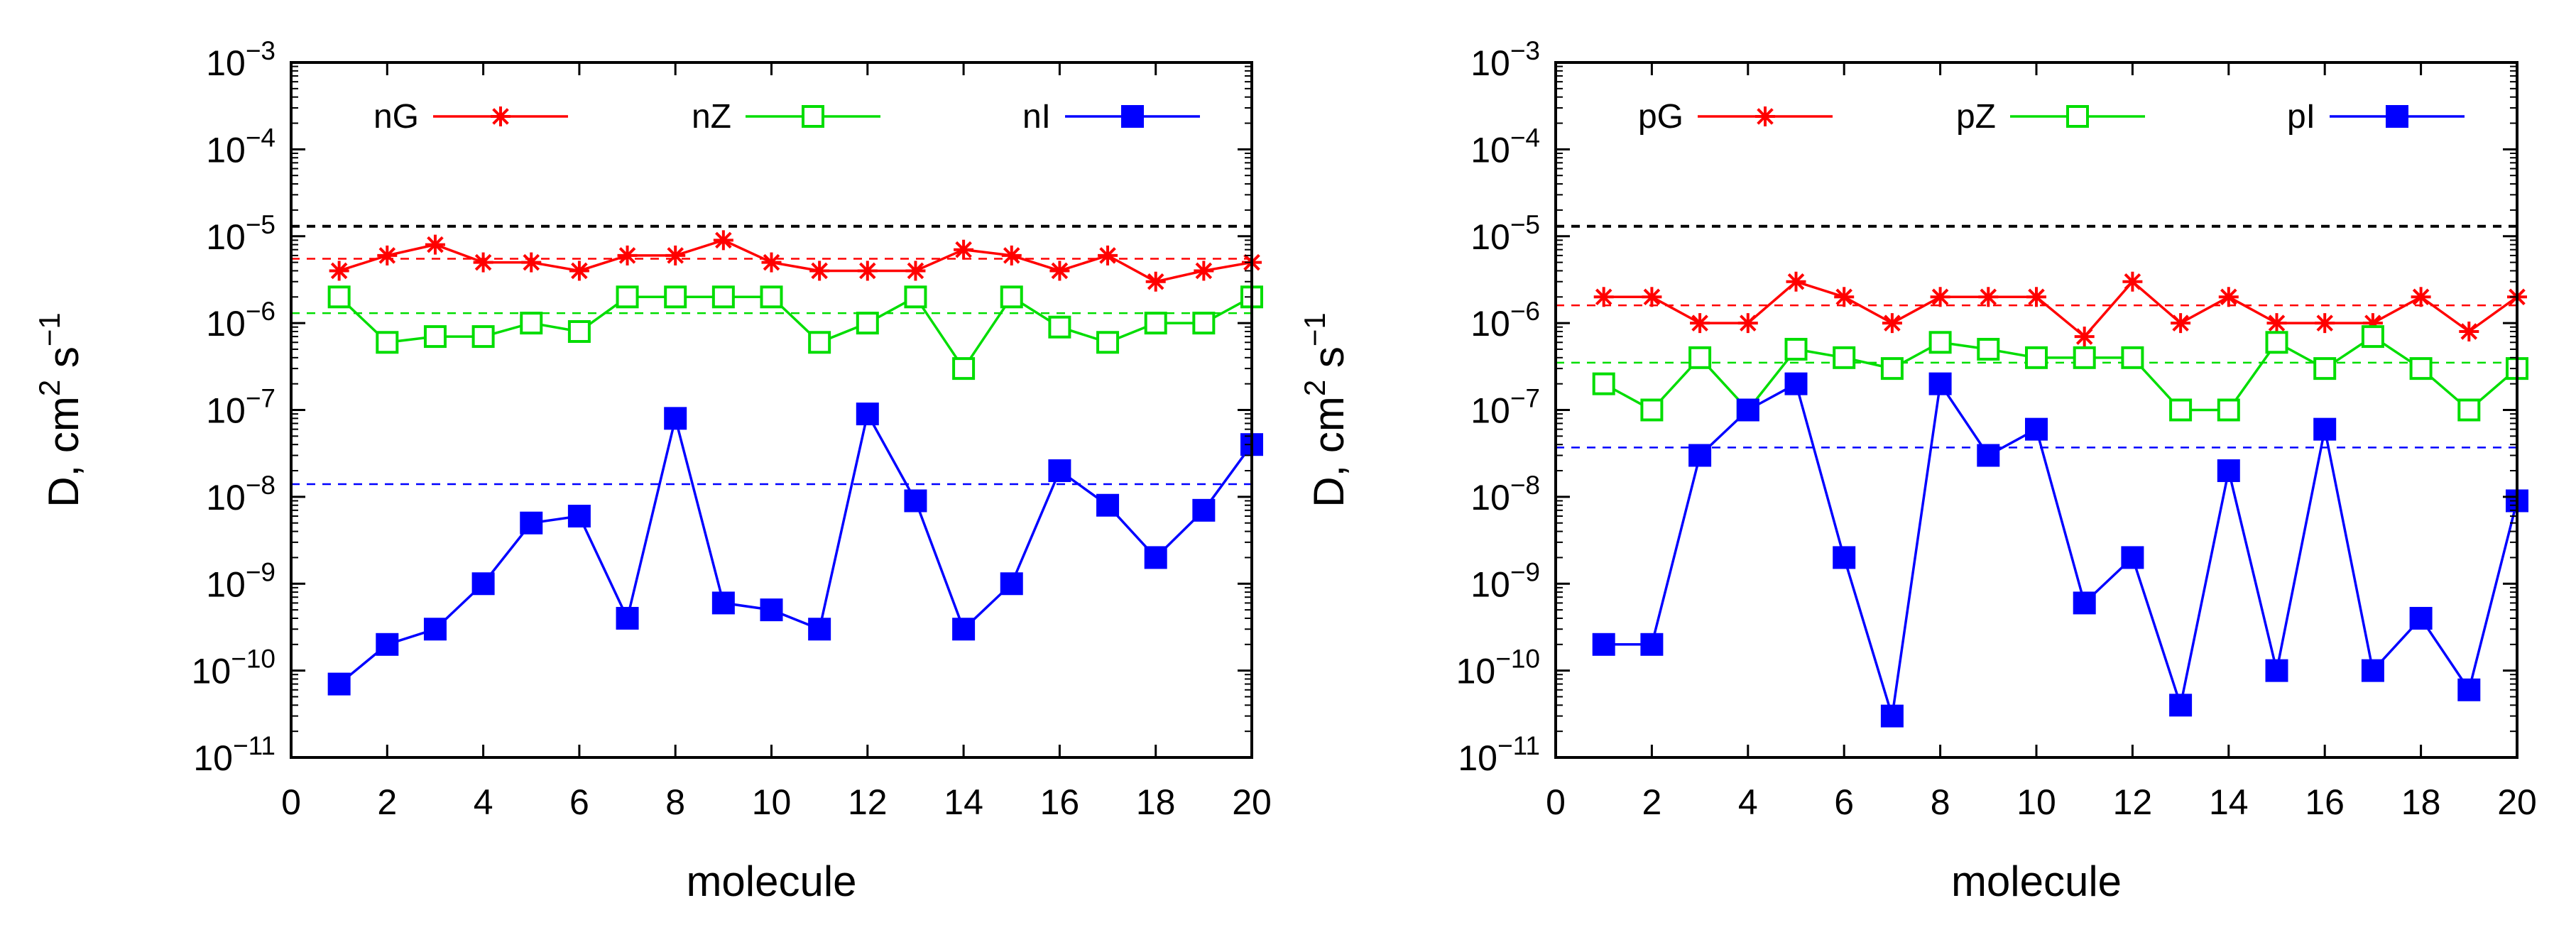  I want to click on y-axis-title: D, cm2 s−1, so click(60, 410).